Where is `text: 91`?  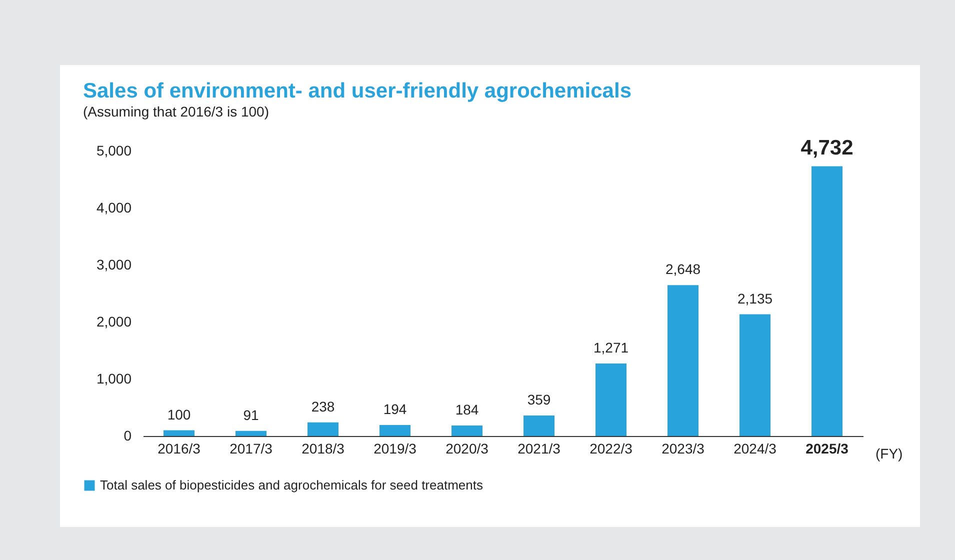
text: 91 is located at coordinates (251, 414).